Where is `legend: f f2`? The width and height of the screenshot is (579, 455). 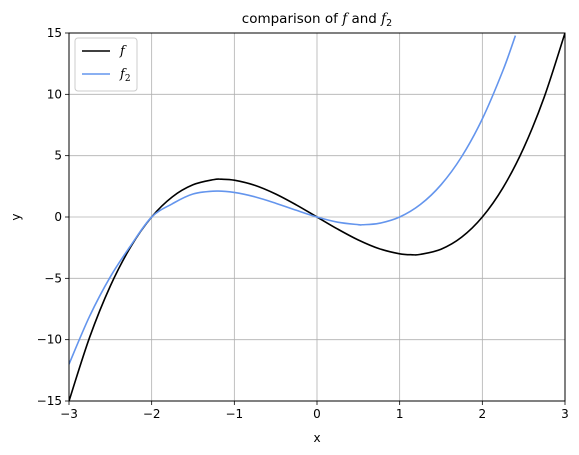 legend: f f2 is located at coordinates (106, 64).